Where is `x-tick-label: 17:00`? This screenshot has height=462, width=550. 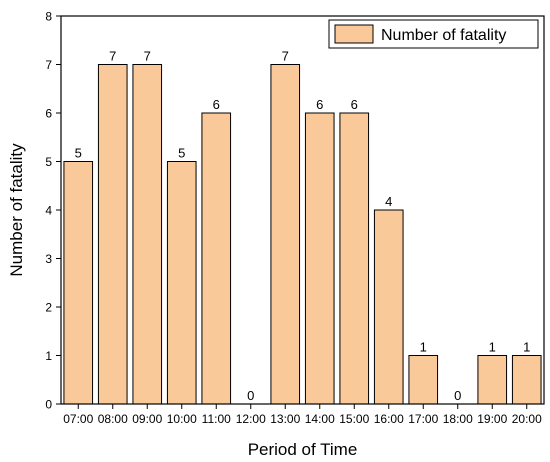 x-tick-label: 17:00 is located at coordinates (423, 419).